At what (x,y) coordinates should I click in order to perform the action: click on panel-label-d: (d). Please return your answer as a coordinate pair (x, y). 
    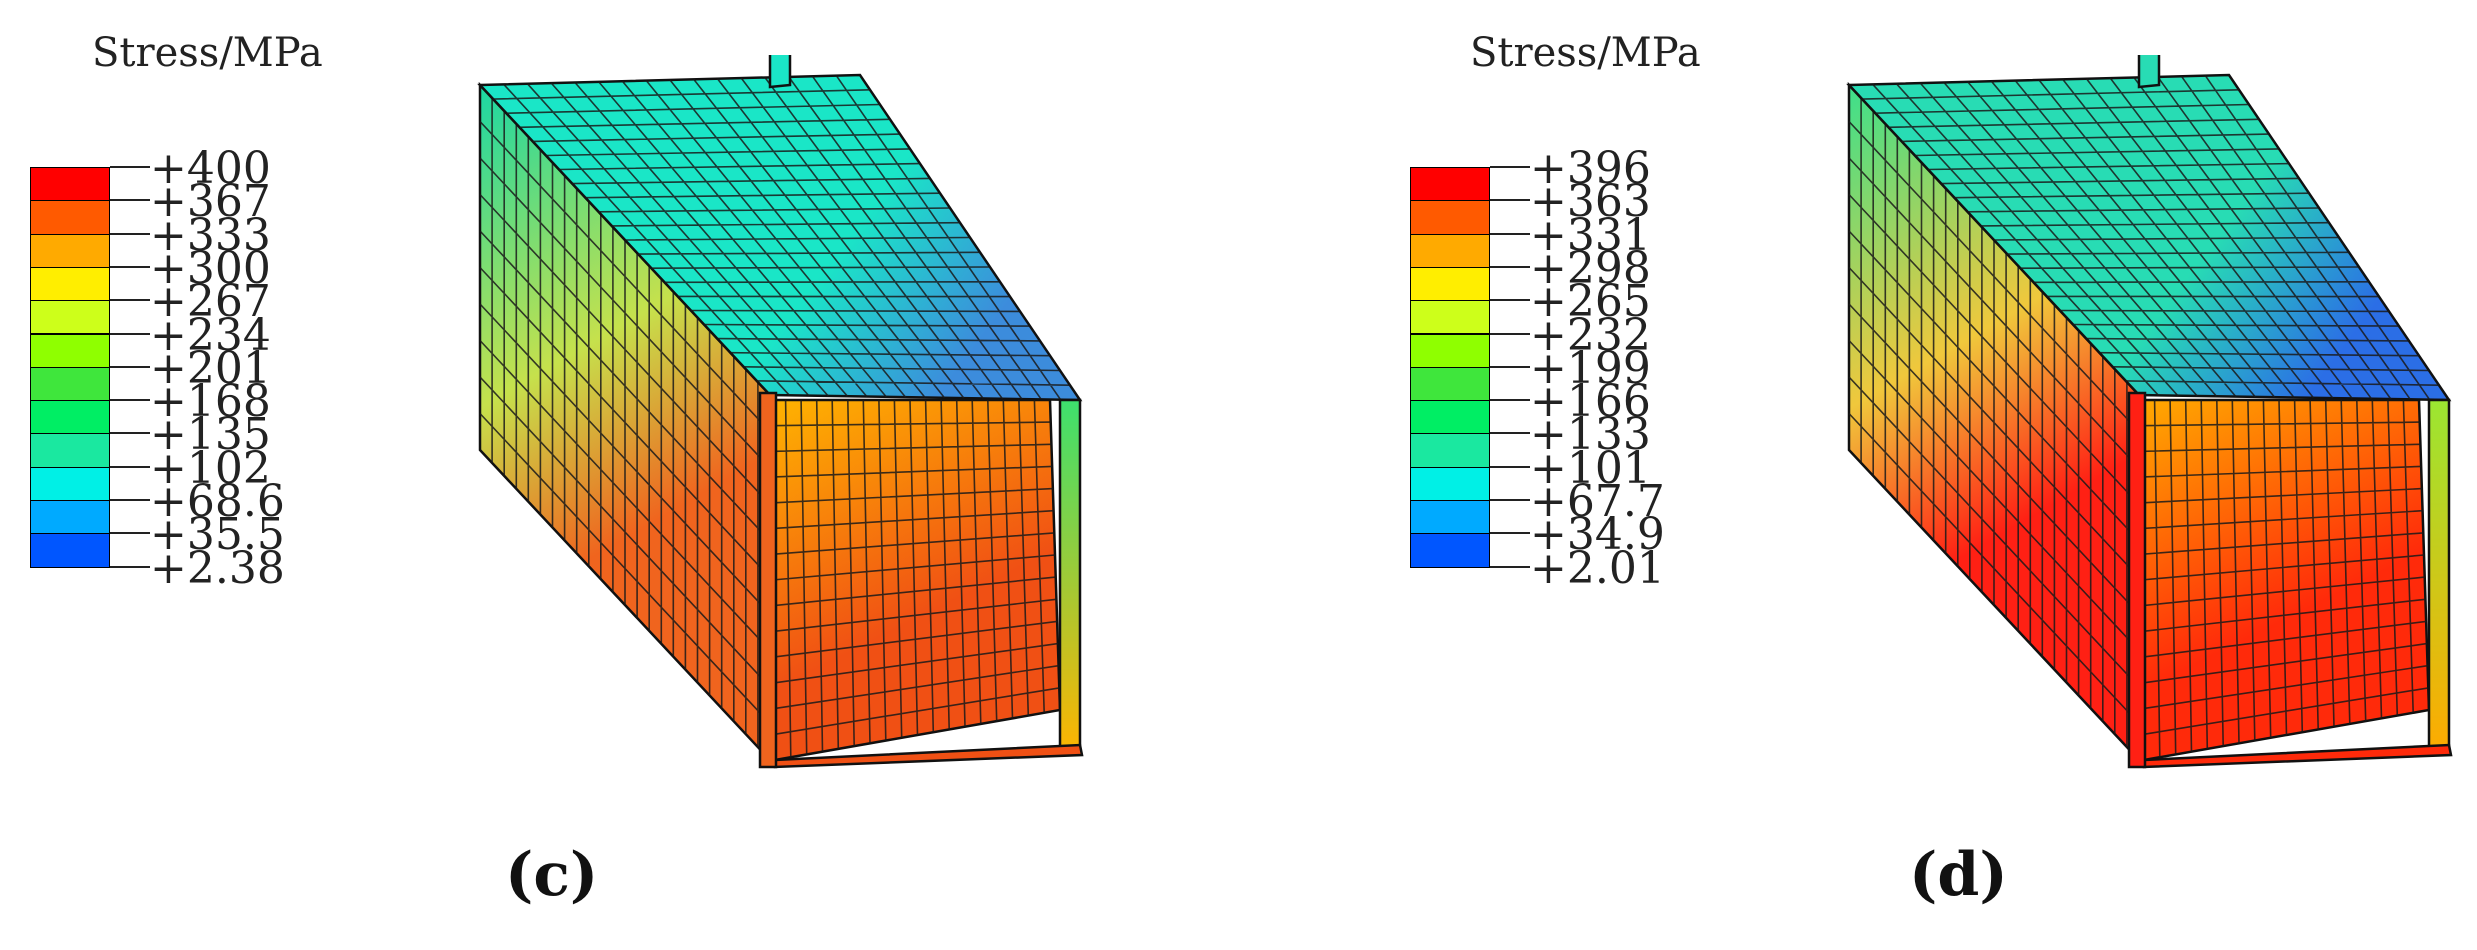
    Looking at the image, I should click on (1958, 875).